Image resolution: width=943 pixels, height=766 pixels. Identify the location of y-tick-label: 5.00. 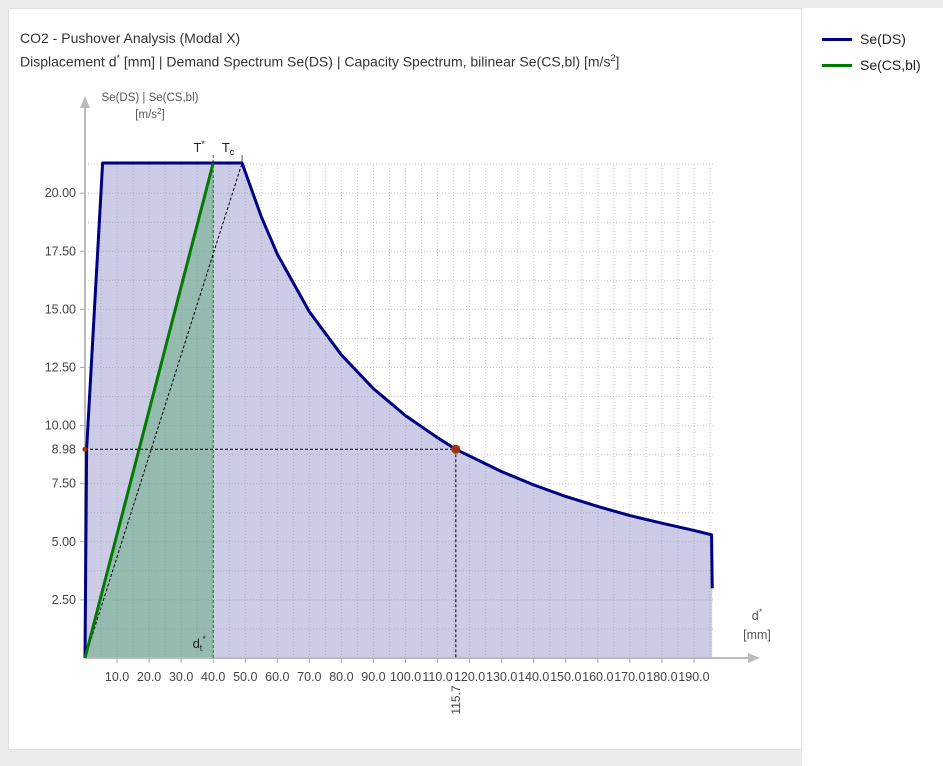
(64, 542).